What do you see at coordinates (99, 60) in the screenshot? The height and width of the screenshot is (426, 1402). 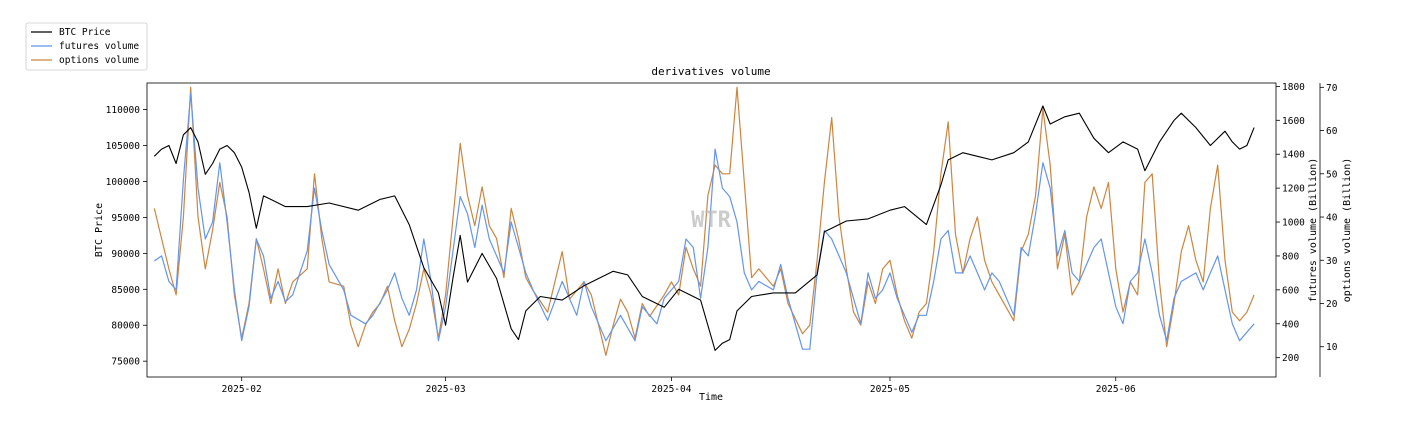 I see `legend-label-options: options volume` at bounding box center [99, 60].